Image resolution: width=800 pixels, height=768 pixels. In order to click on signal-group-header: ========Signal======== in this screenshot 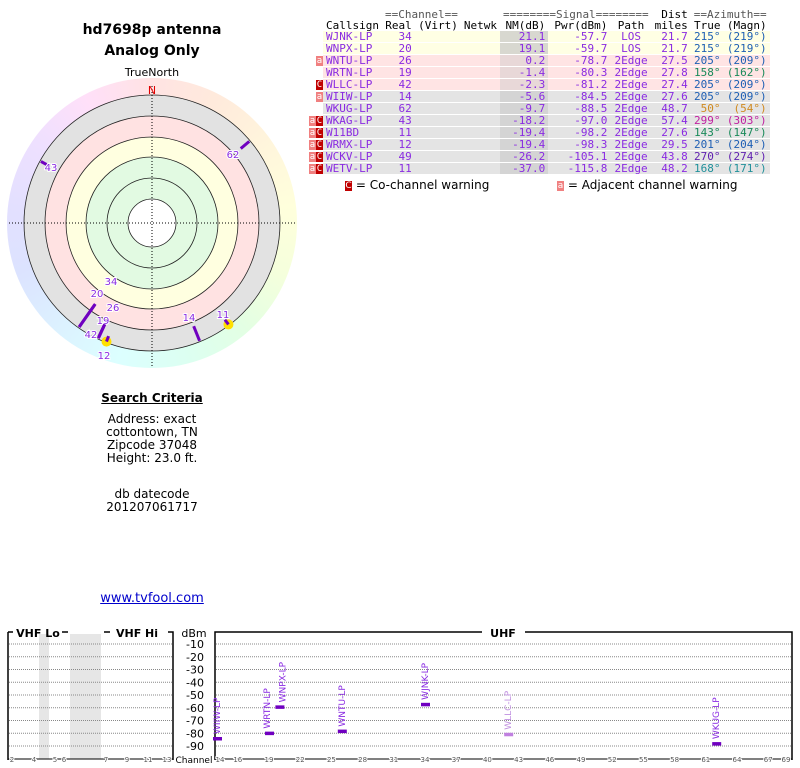, I will do `click(575, 14)`.